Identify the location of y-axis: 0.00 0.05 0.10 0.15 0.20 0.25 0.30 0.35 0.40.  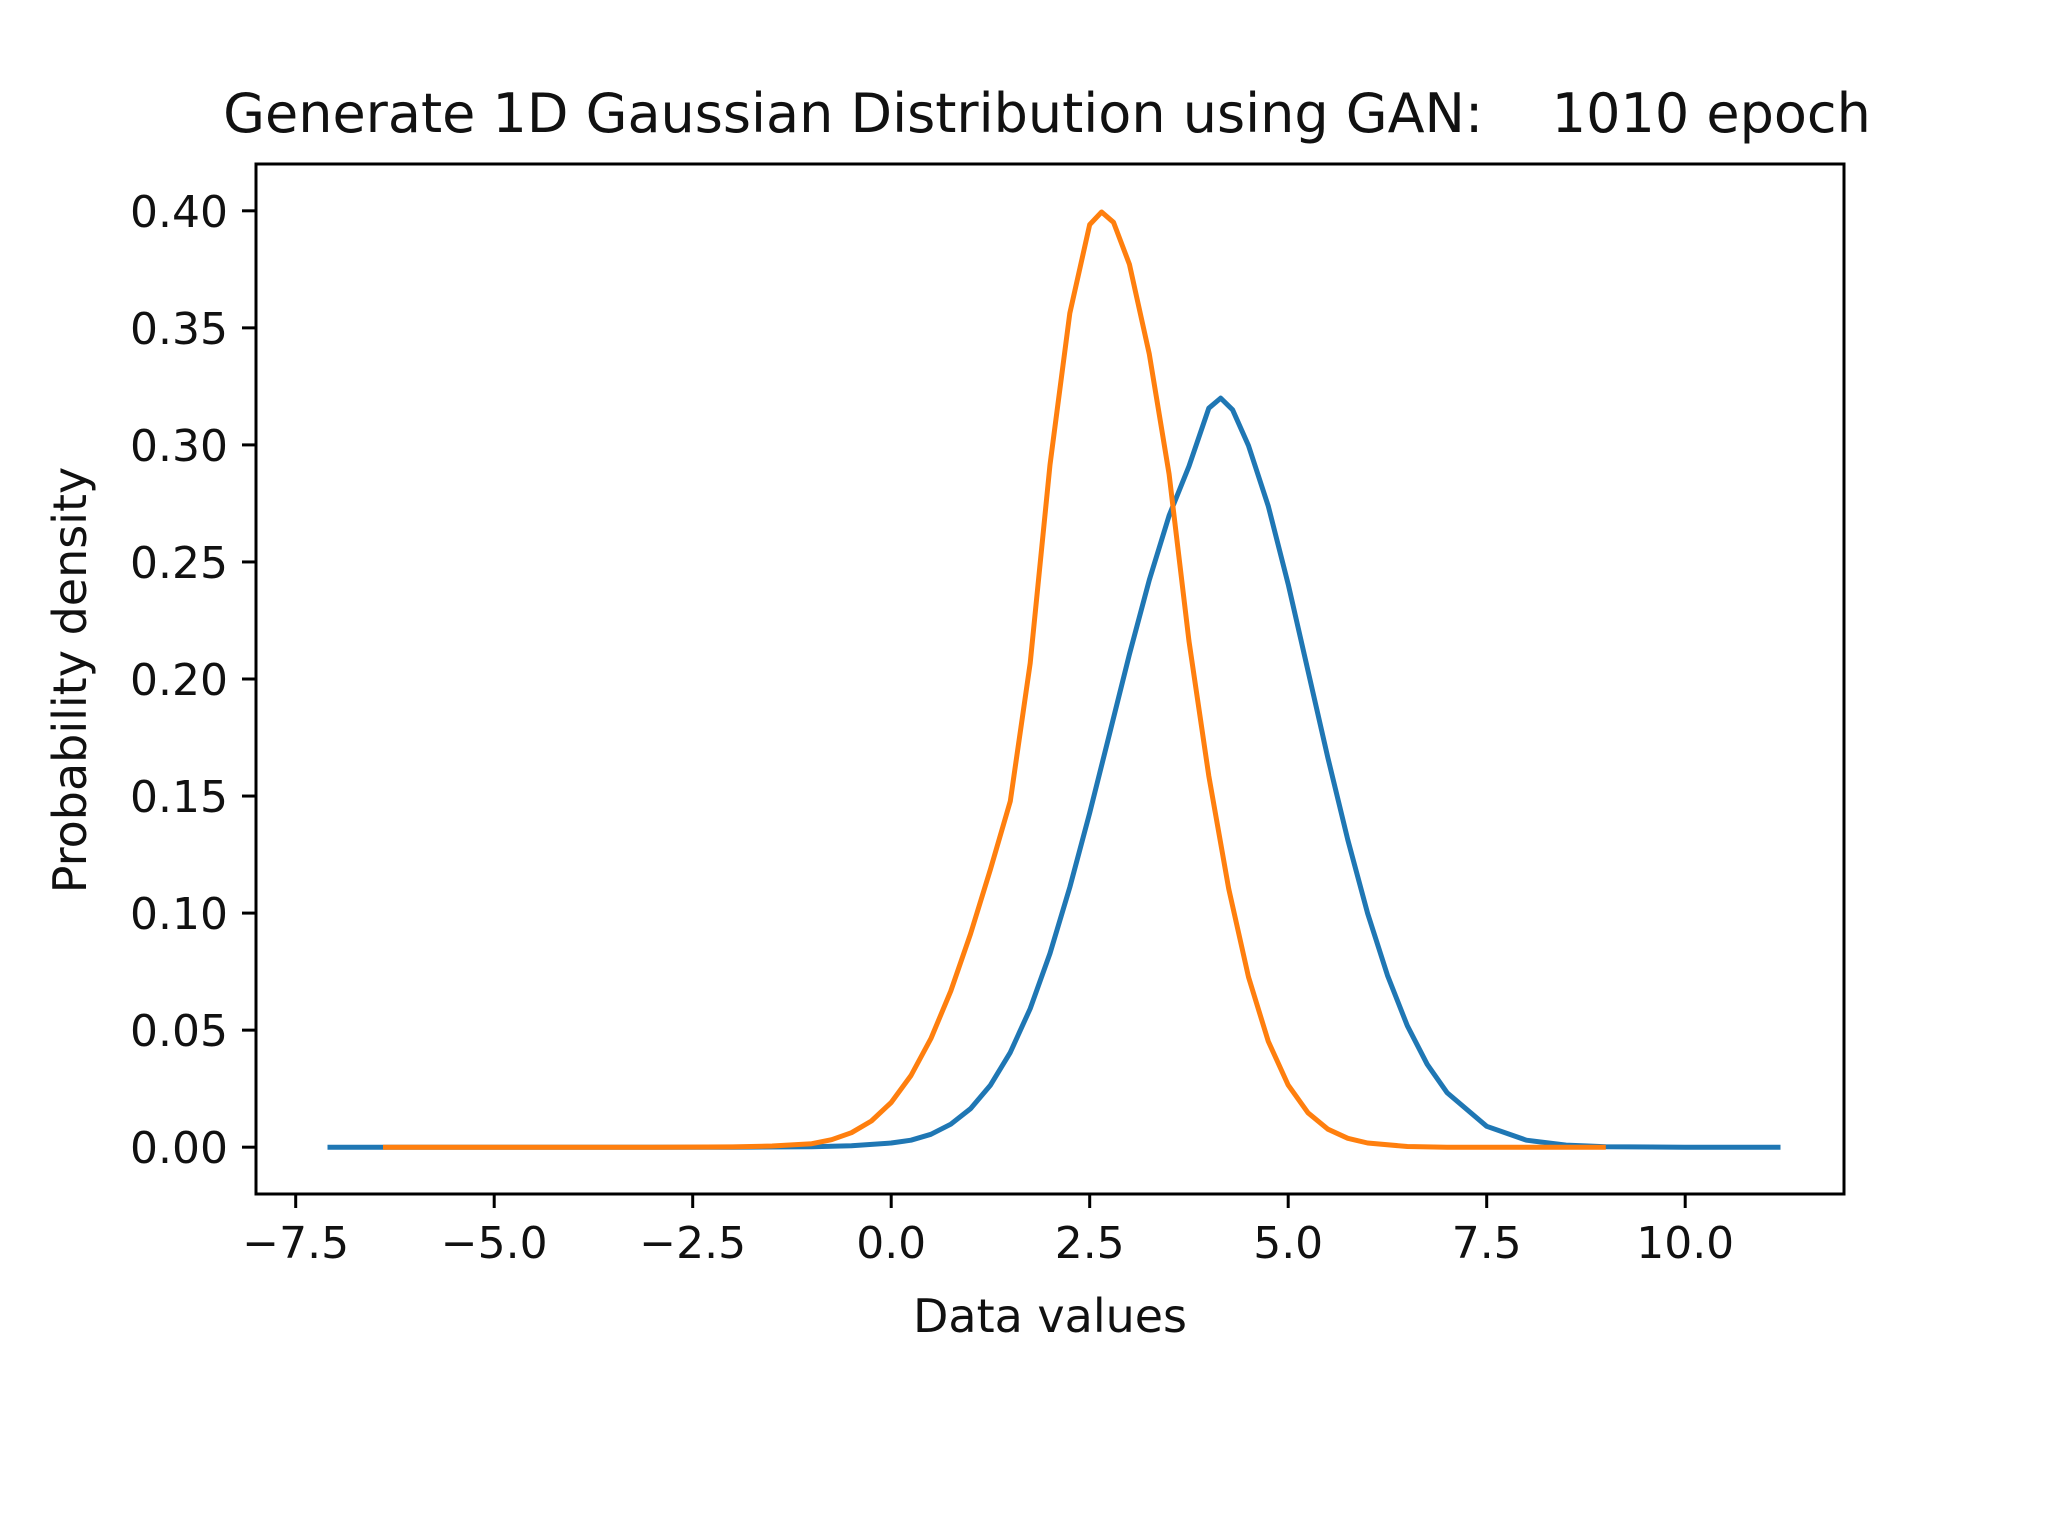
(193, 680).